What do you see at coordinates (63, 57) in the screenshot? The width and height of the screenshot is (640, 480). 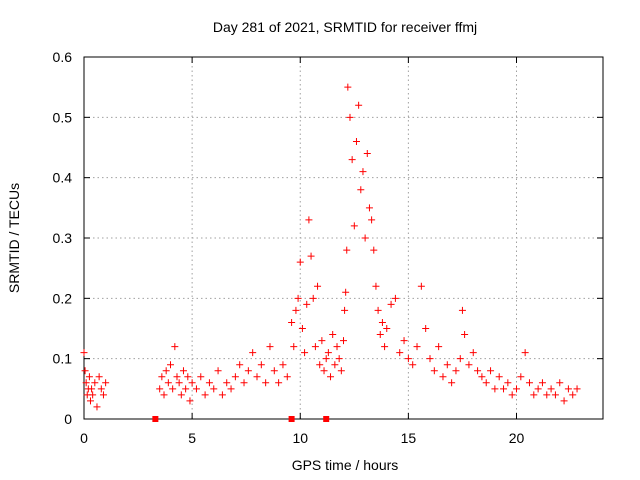 I see `y-tick-label: 0.6` at bounding box center [63, 57].